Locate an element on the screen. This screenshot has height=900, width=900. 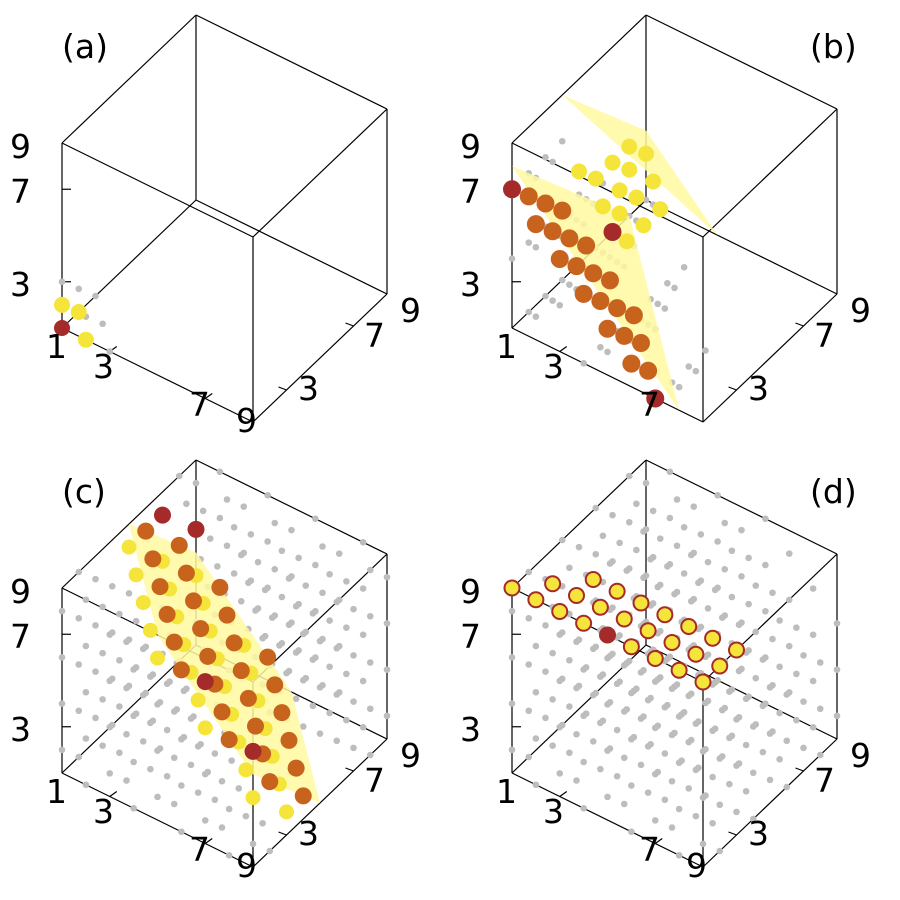
panel-label: (c) is located at coordinates (84, 491).